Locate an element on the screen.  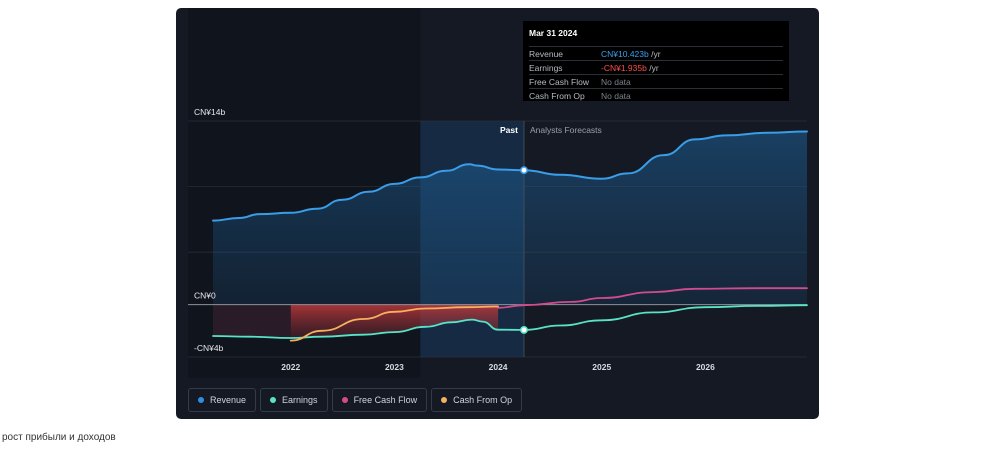
earnings-line is located at coordinates (510, 321).